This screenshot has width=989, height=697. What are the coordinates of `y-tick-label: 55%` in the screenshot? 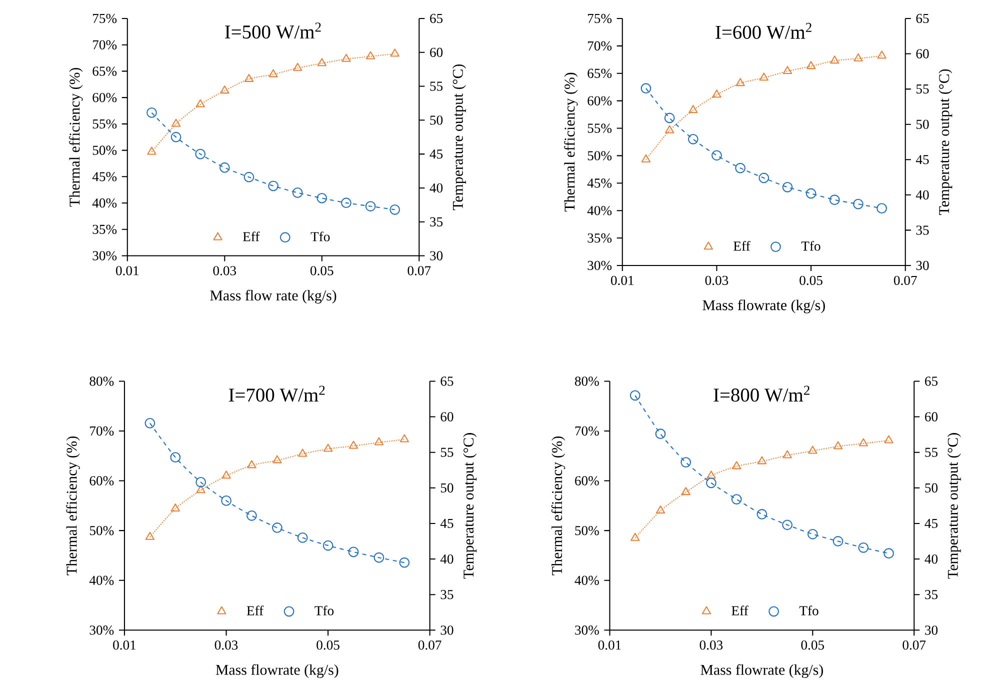 It's located at (104, 123).